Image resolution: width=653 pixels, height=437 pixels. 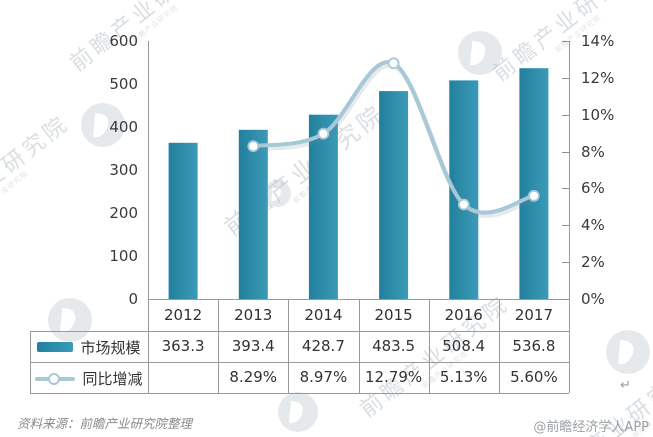 What do you see at coordinates (593, 151) in the screenshot?
I see `y-axis-right-tick-label: 8%` at bounding box center [593, 151].